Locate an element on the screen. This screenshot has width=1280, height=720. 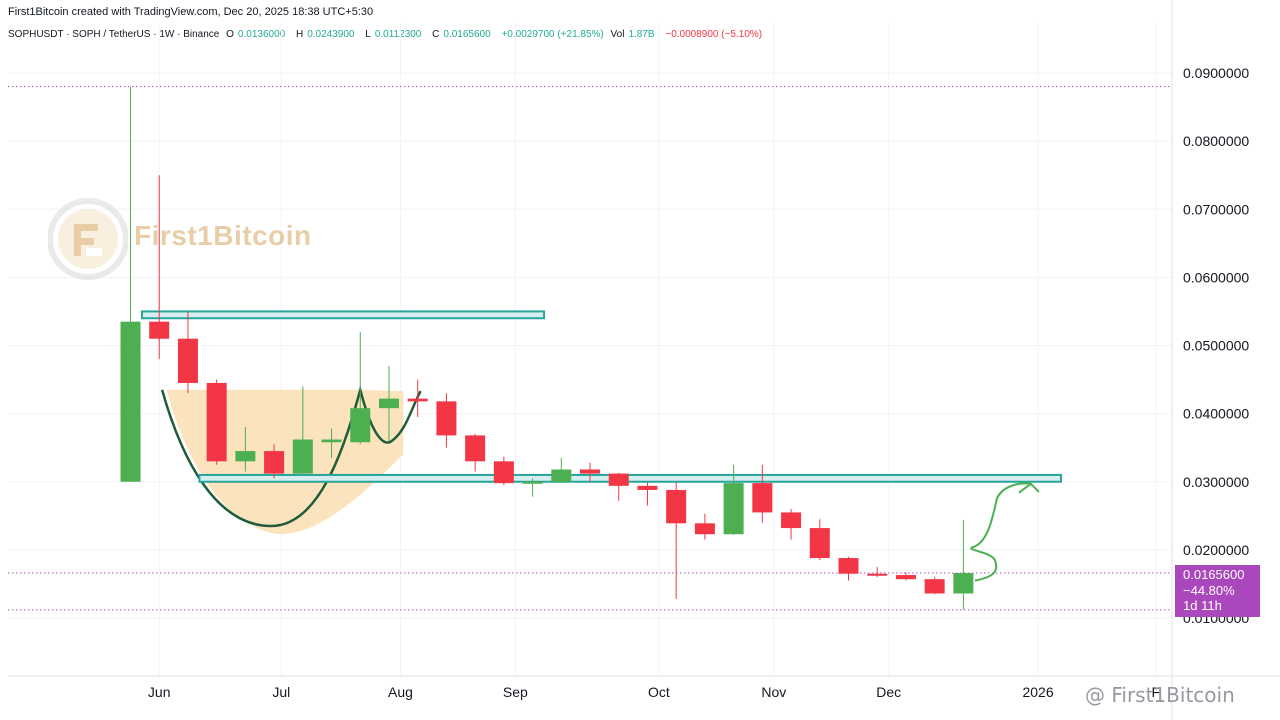
footer-watermark: @ First1Bitcoin is located at coordinates (1160, 695).